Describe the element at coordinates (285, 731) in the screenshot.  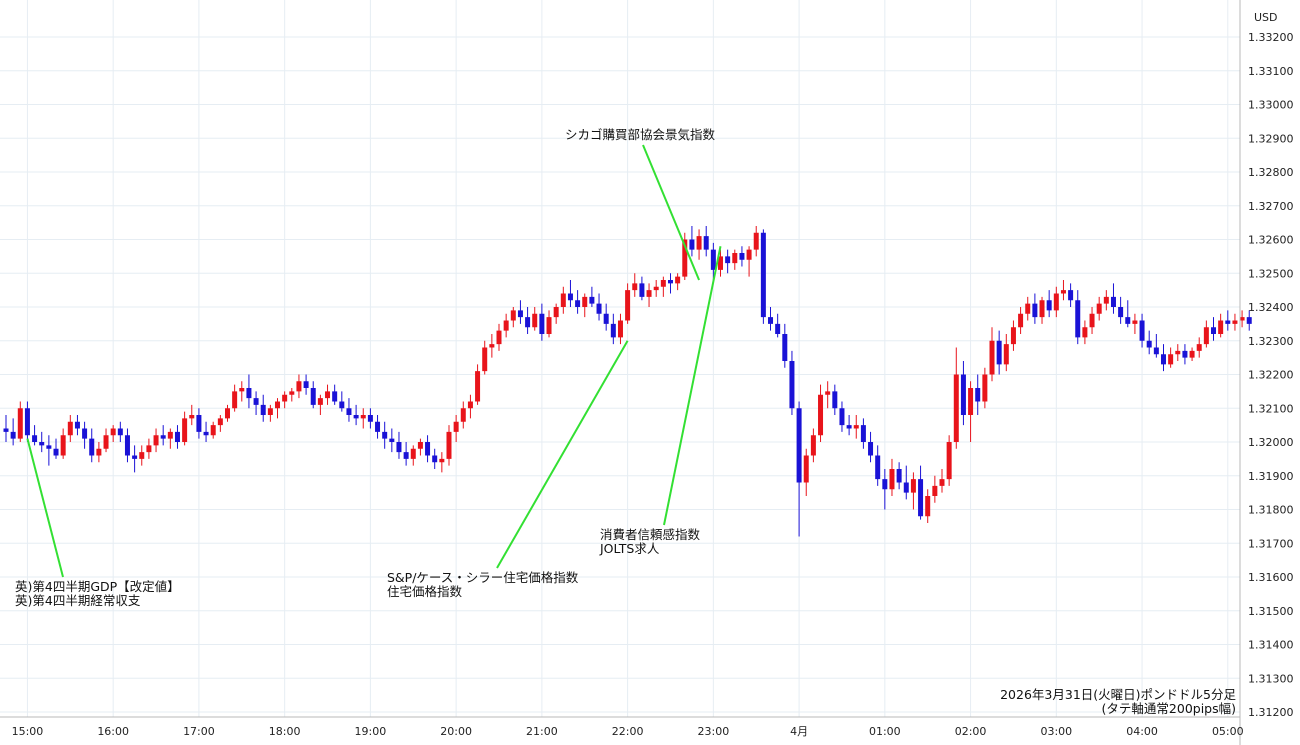
I see `time-tick-label: 18:00` at that location.